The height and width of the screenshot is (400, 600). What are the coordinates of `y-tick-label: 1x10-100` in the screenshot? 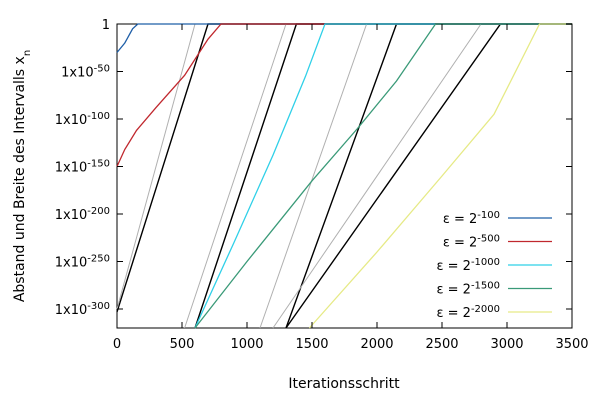 It's located at (82, 120).